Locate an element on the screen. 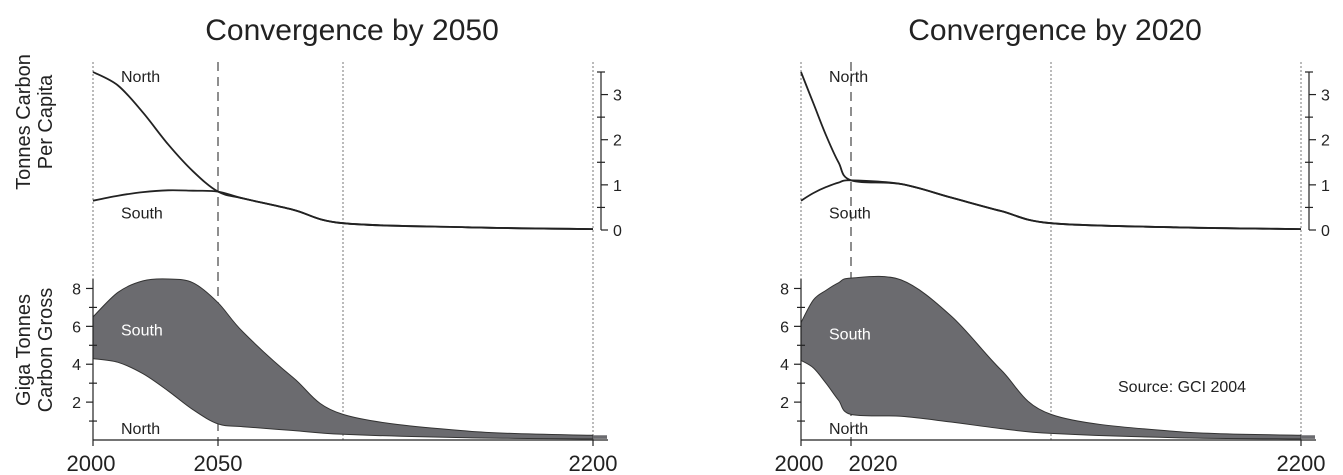 The width and height of the screenshot is (1343, 475). per-capita-ylabel: Tonnes Carbon Per Capita is located at coordinates (35, 122).